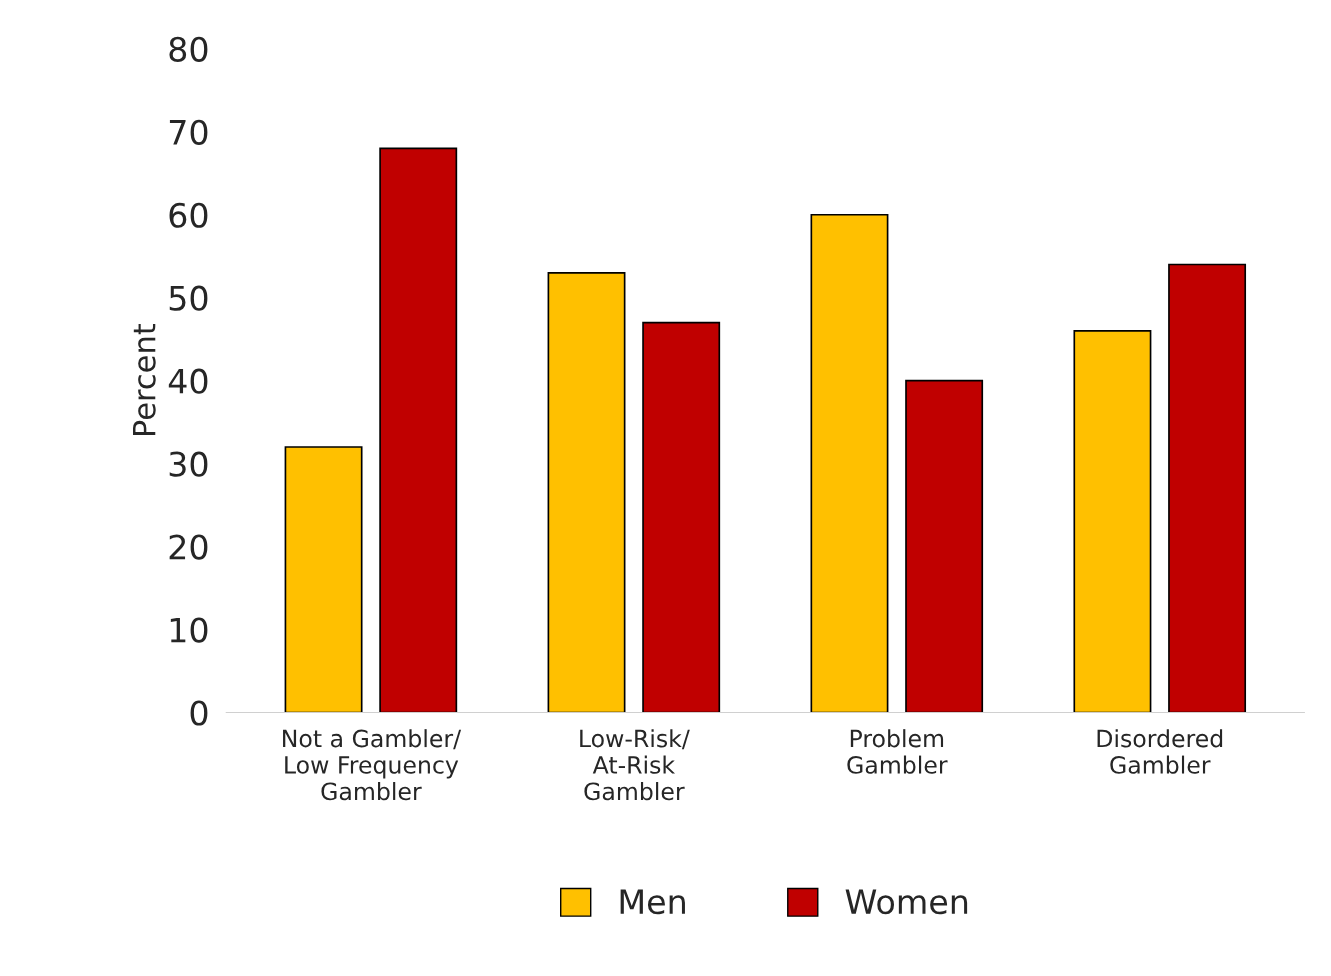 Image resolution: width=1331 pixels, height=976 pixels. I want to click on y-tick-label: 60, so click(188, 215).